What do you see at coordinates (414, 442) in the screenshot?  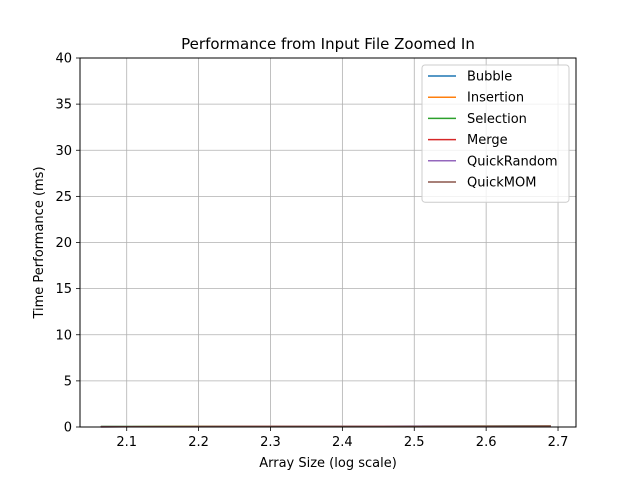 I see `x-tick-label: 2.5` at bounding box center [414, 442].